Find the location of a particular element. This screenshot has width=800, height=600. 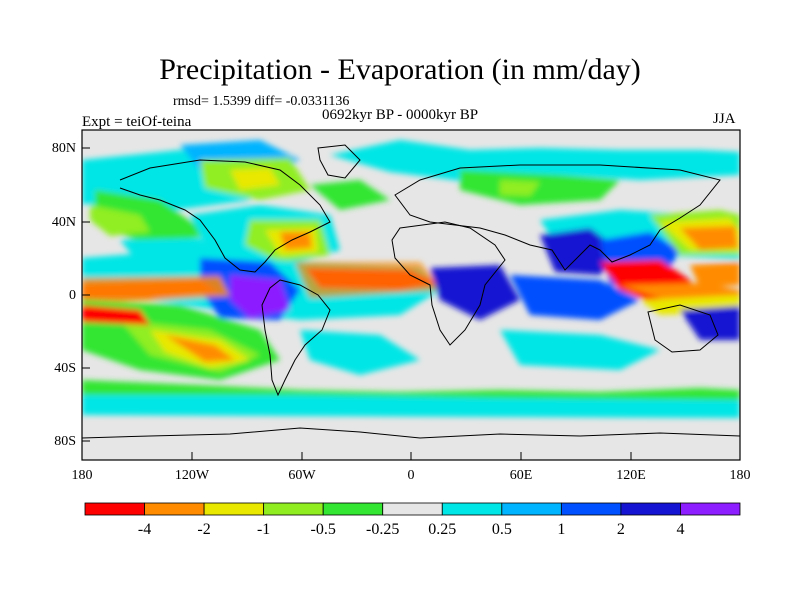

period-label: 0692kyr BP - 0000kyr BP is located at coordinates (400, 115).